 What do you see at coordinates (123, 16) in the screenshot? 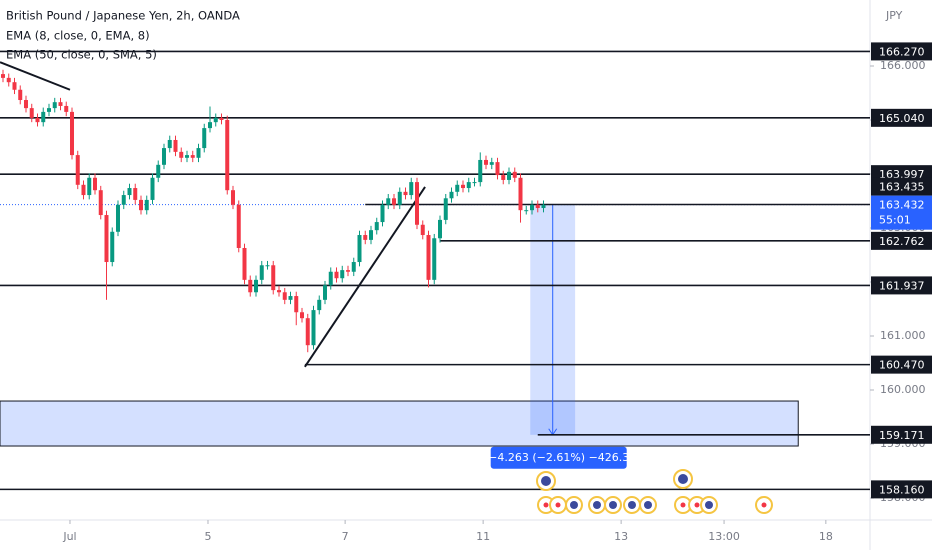
I see `chart-title: British Pound / Japanese Yen, 2h, OANDA` at bounding box center [123, 16].